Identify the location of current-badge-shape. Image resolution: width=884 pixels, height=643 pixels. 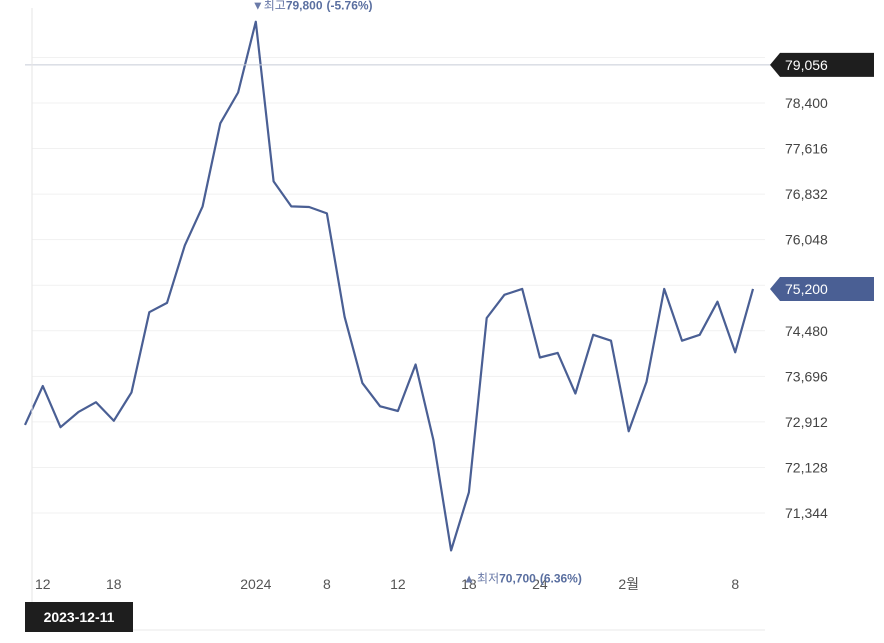
(822, 288).